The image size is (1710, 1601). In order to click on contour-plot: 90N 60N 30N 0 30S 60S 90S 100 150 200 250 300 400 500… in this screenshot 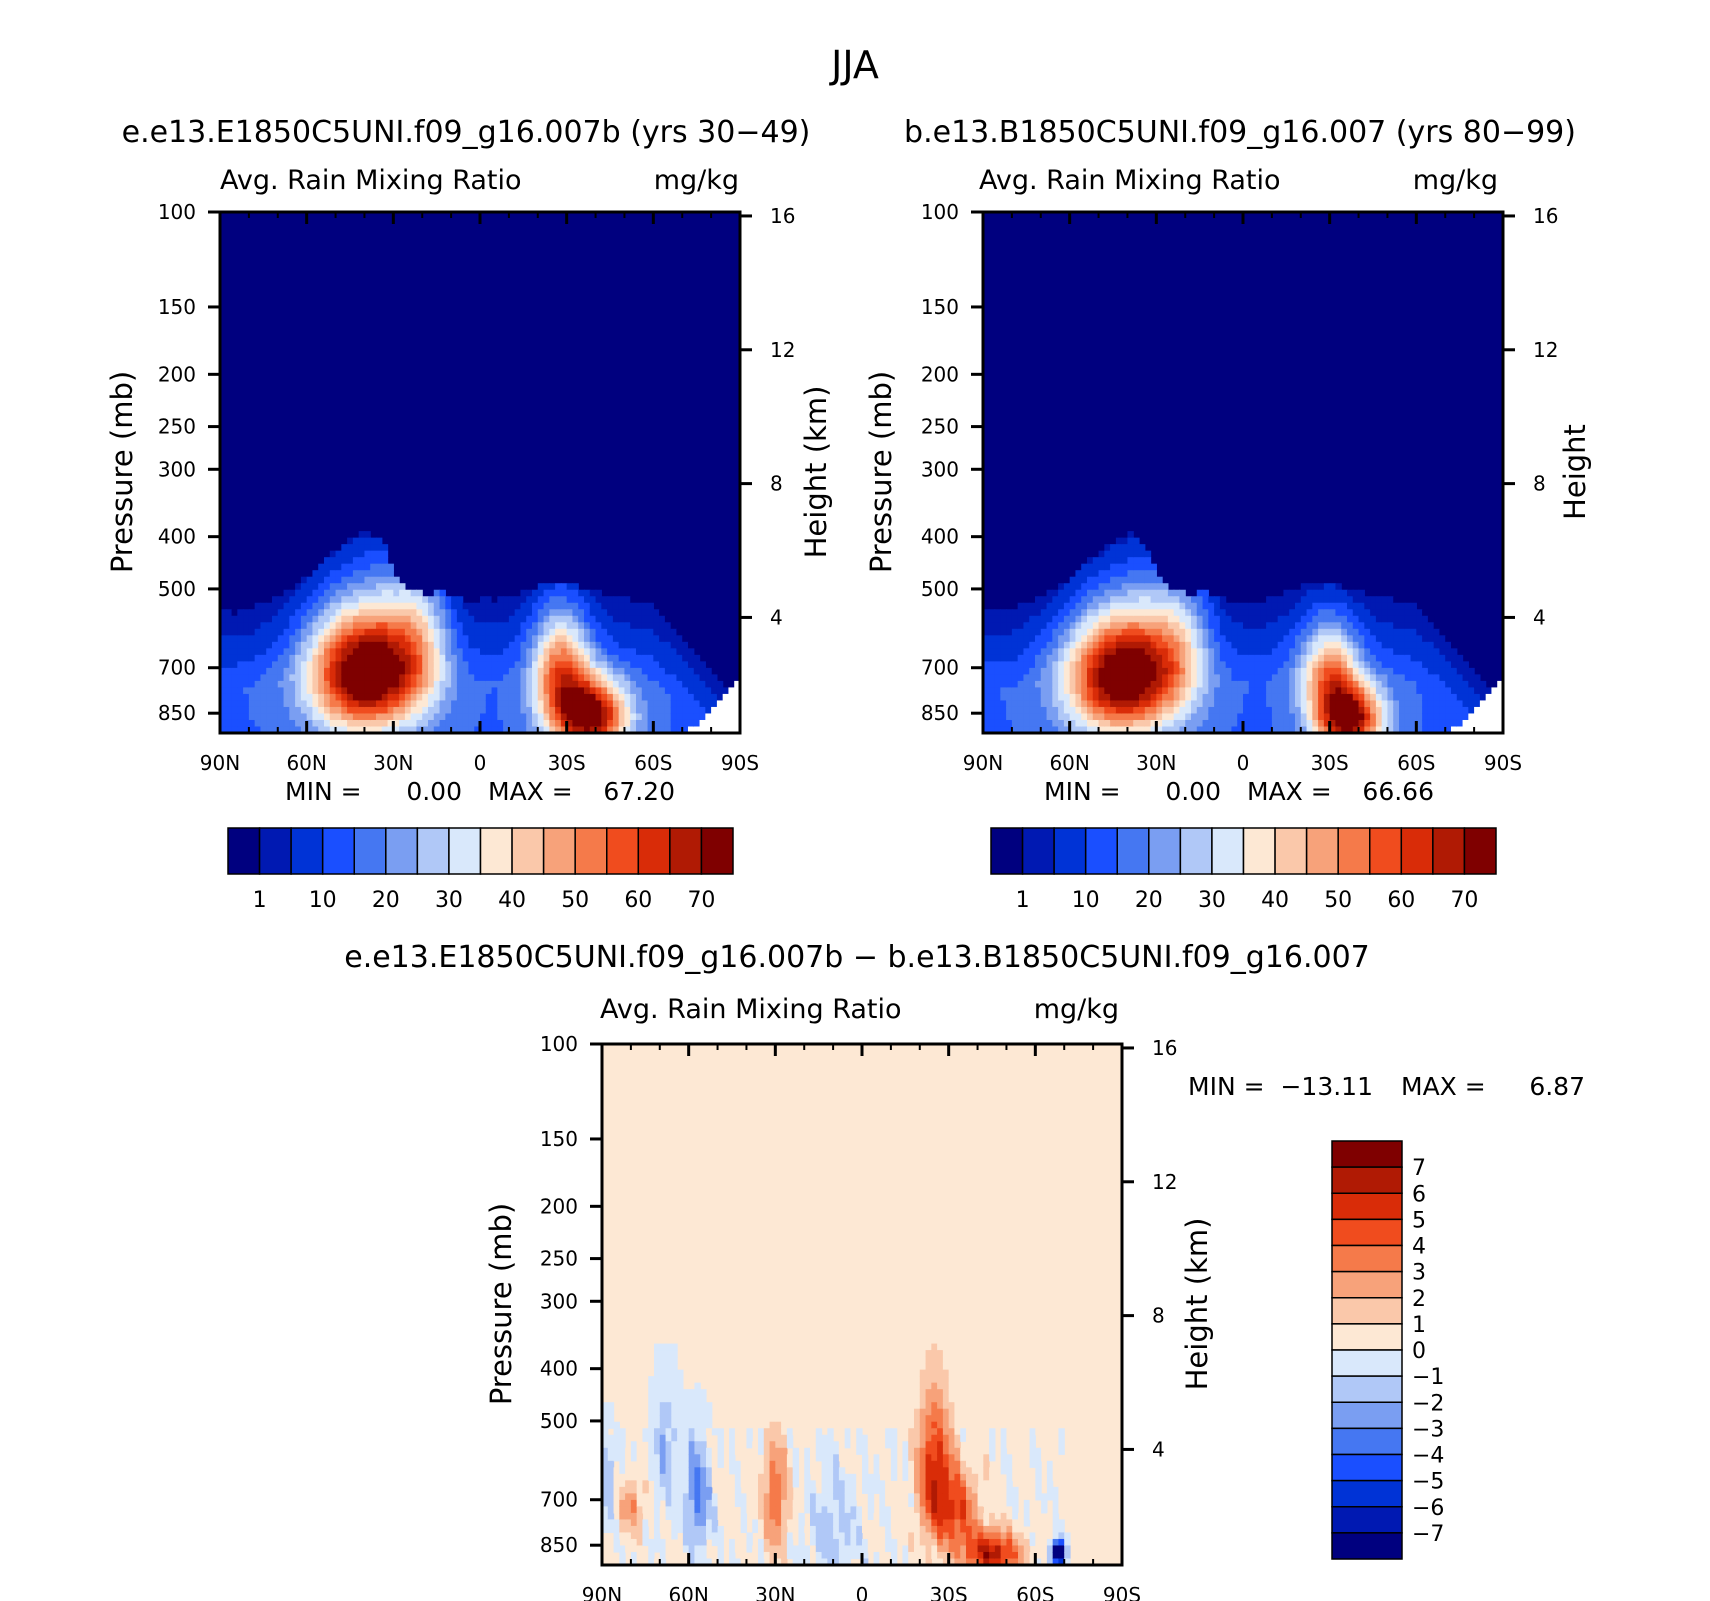, I will do `click(859, 1316)`.